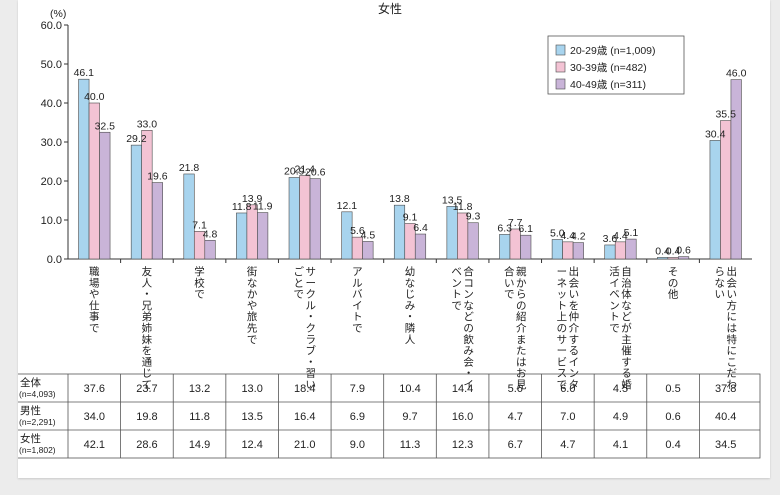 The image size is (780, 495). What do you see at coordinates (51, 182) in the screenshot?
I see `y-tick-label: 20.0` at bounding box center [51, 182].